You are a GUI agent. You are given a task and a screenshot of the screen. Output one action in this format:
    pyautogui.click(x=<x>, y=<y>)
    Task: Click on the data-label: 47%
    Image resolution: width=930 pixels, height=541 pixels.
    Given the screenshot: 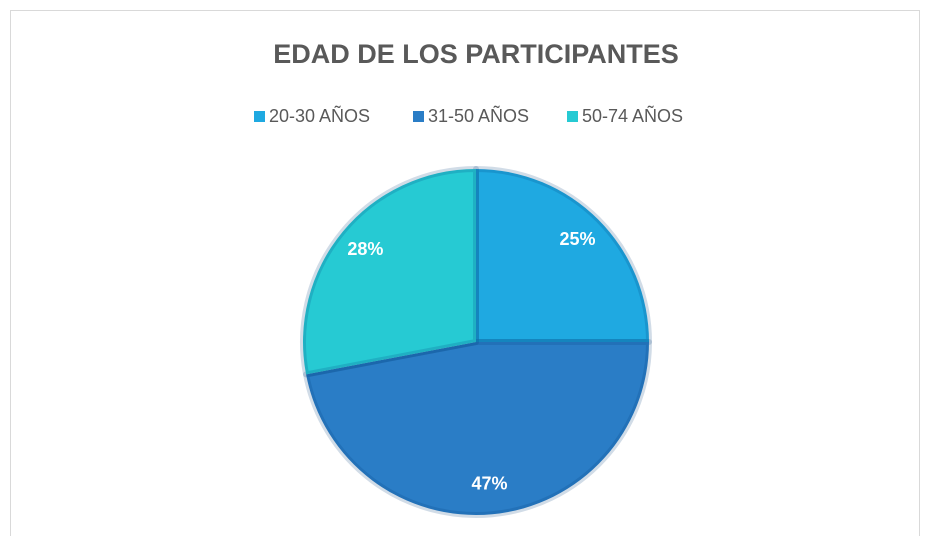 What is the action you would take?
    pyautogui.click(x=489, y=484)
    